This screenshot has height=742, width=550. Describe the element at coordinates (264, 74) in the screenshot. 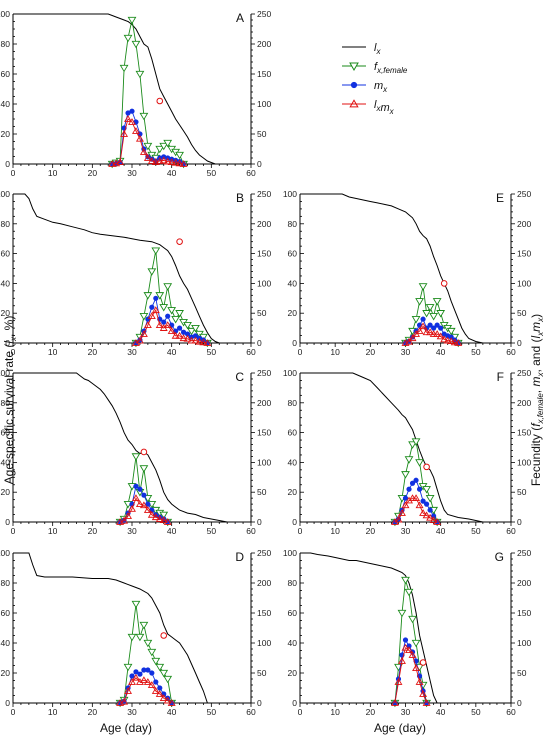

I see `y-right-tick-label: 150` at that location.